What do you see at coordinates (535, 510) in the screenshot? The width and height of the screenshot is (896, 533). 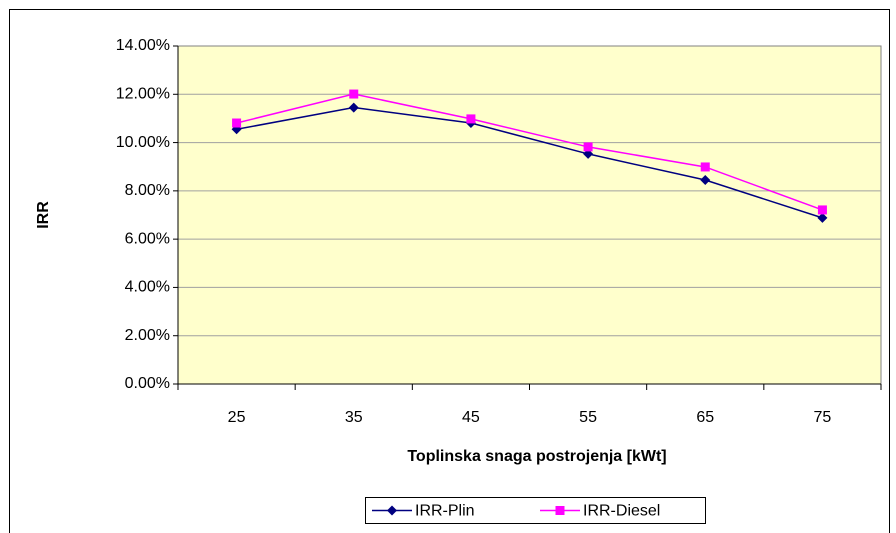 I see `legend` at bounding box center [535, 510].